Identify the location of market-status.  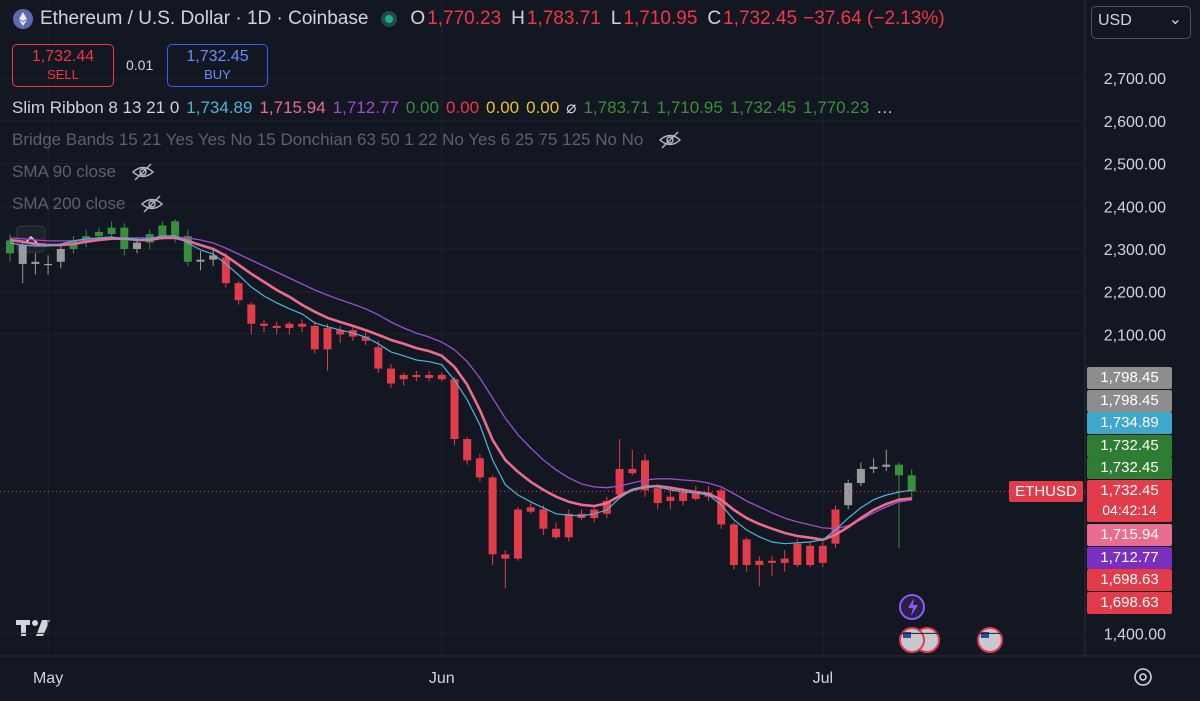
(389, 19).